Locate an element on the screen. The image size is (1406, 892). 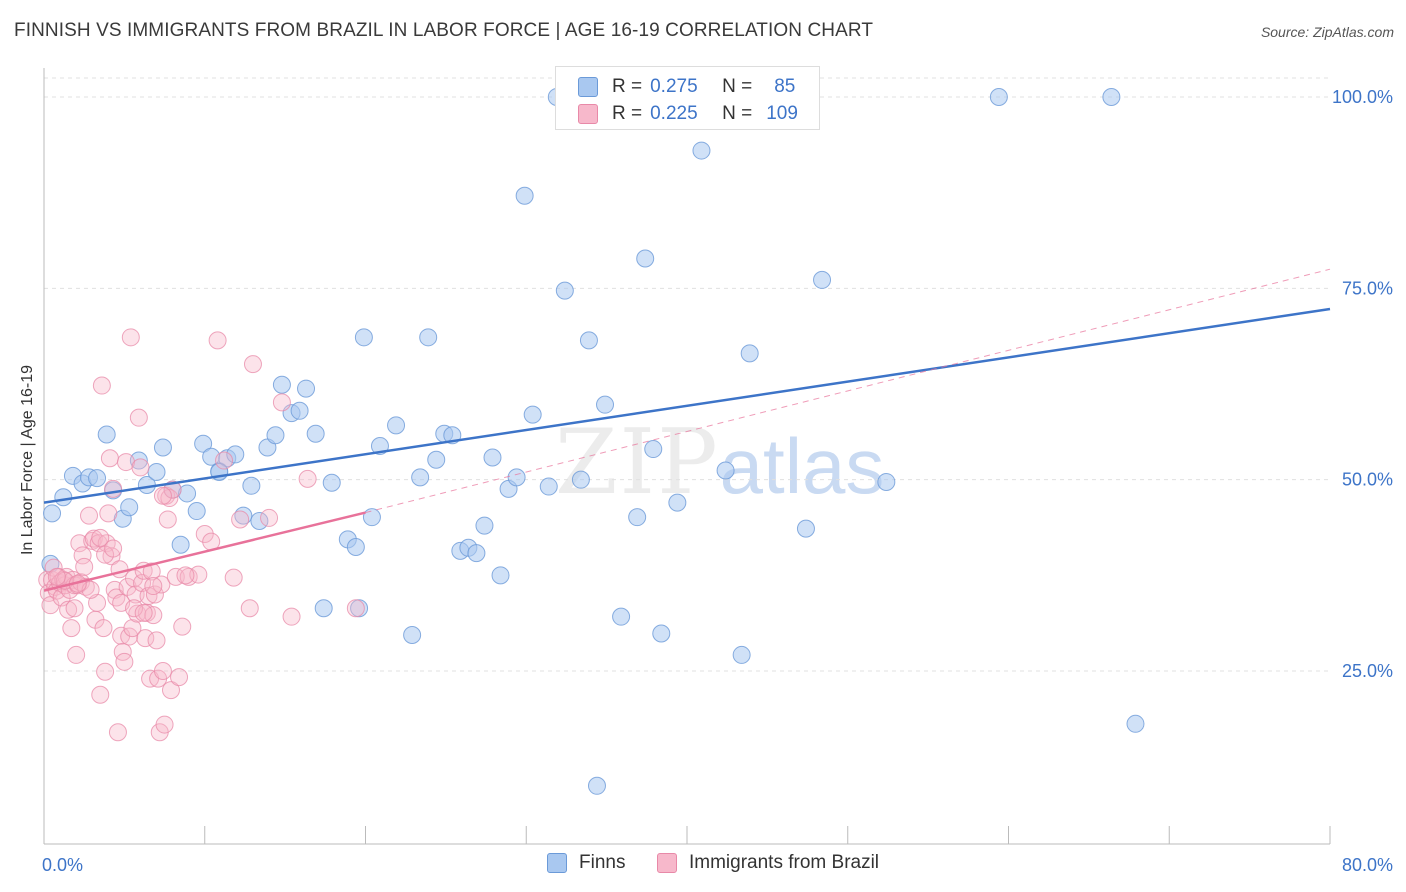
brazil-r-value: 0.225 is located at coordinates (674, 113).